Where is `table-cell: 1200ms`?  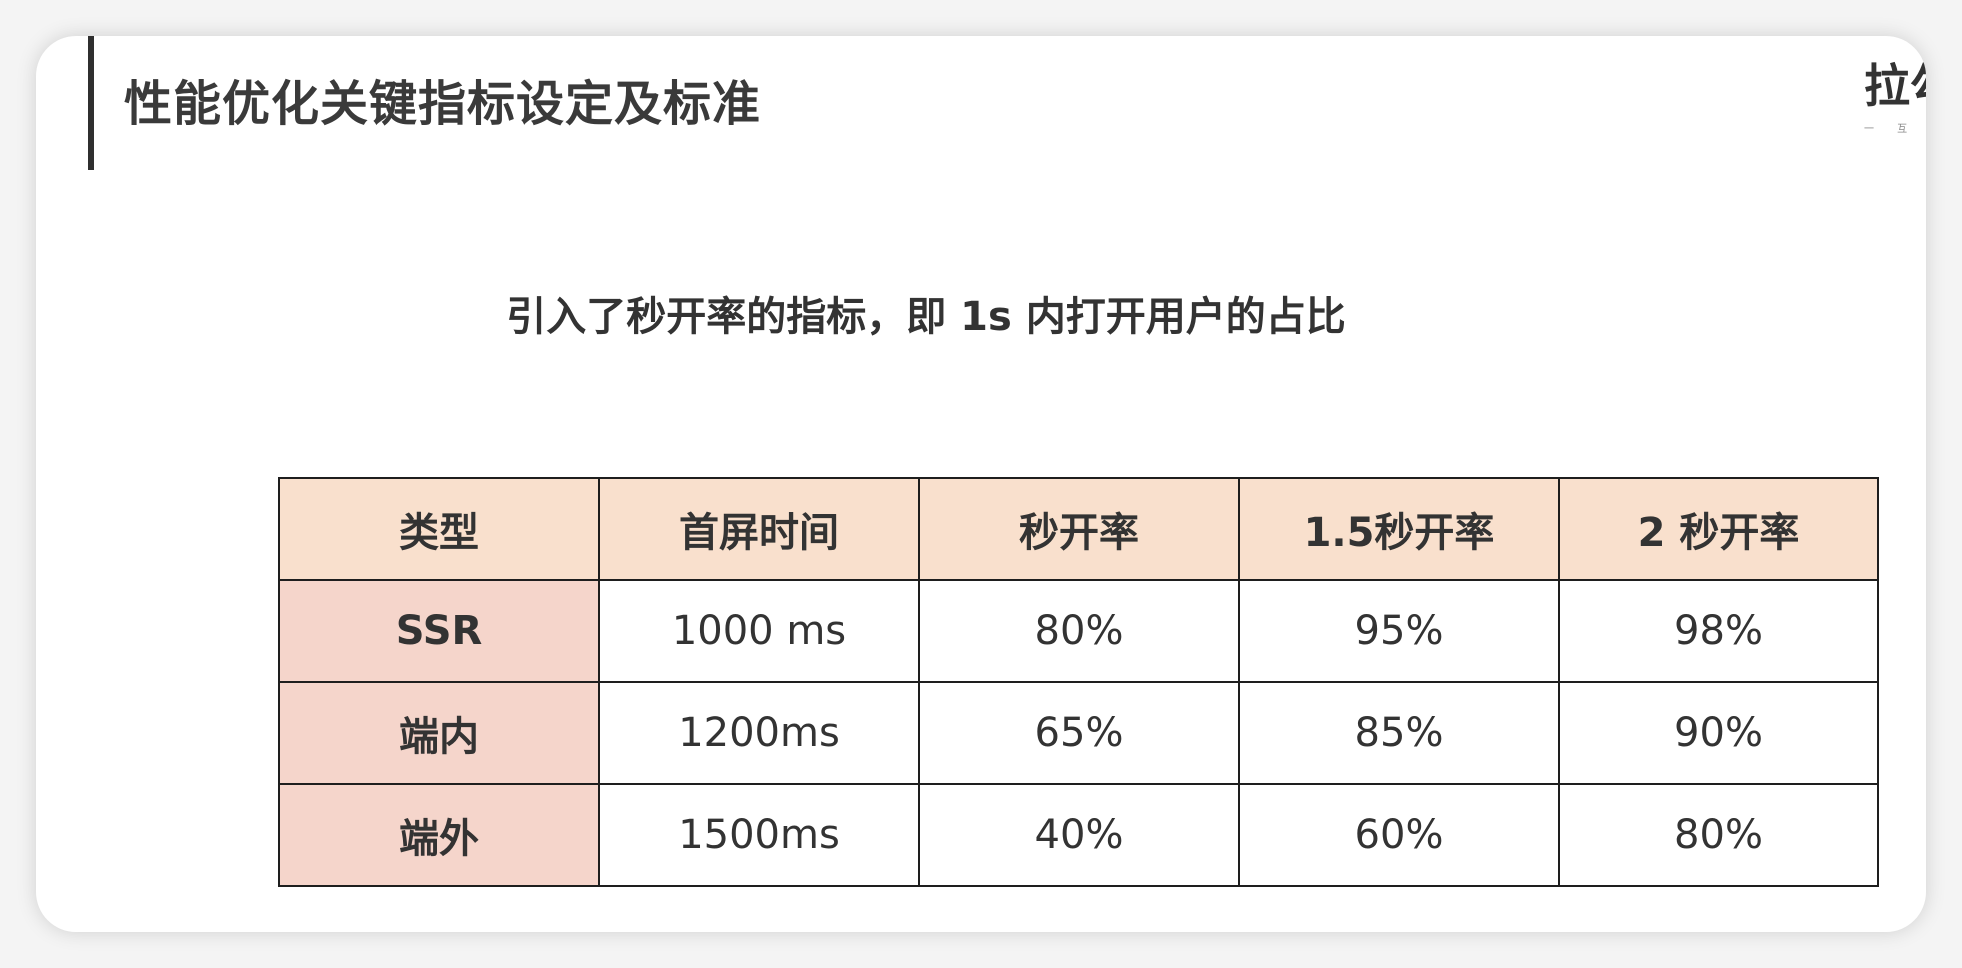
table-cell: 1200ms is located at coordinates (759, 733).